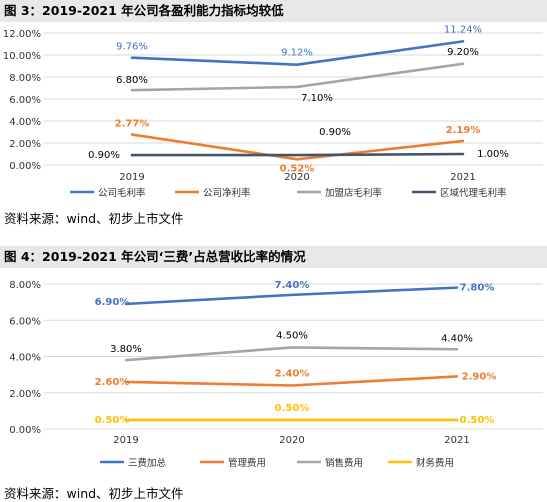 Image resolution: width=547 pixels, height=502 pixels. What do you see at coordinates (479, 376) in the screenshot?
I see `data-label: 2.90%` at bounding box center [479, 376].